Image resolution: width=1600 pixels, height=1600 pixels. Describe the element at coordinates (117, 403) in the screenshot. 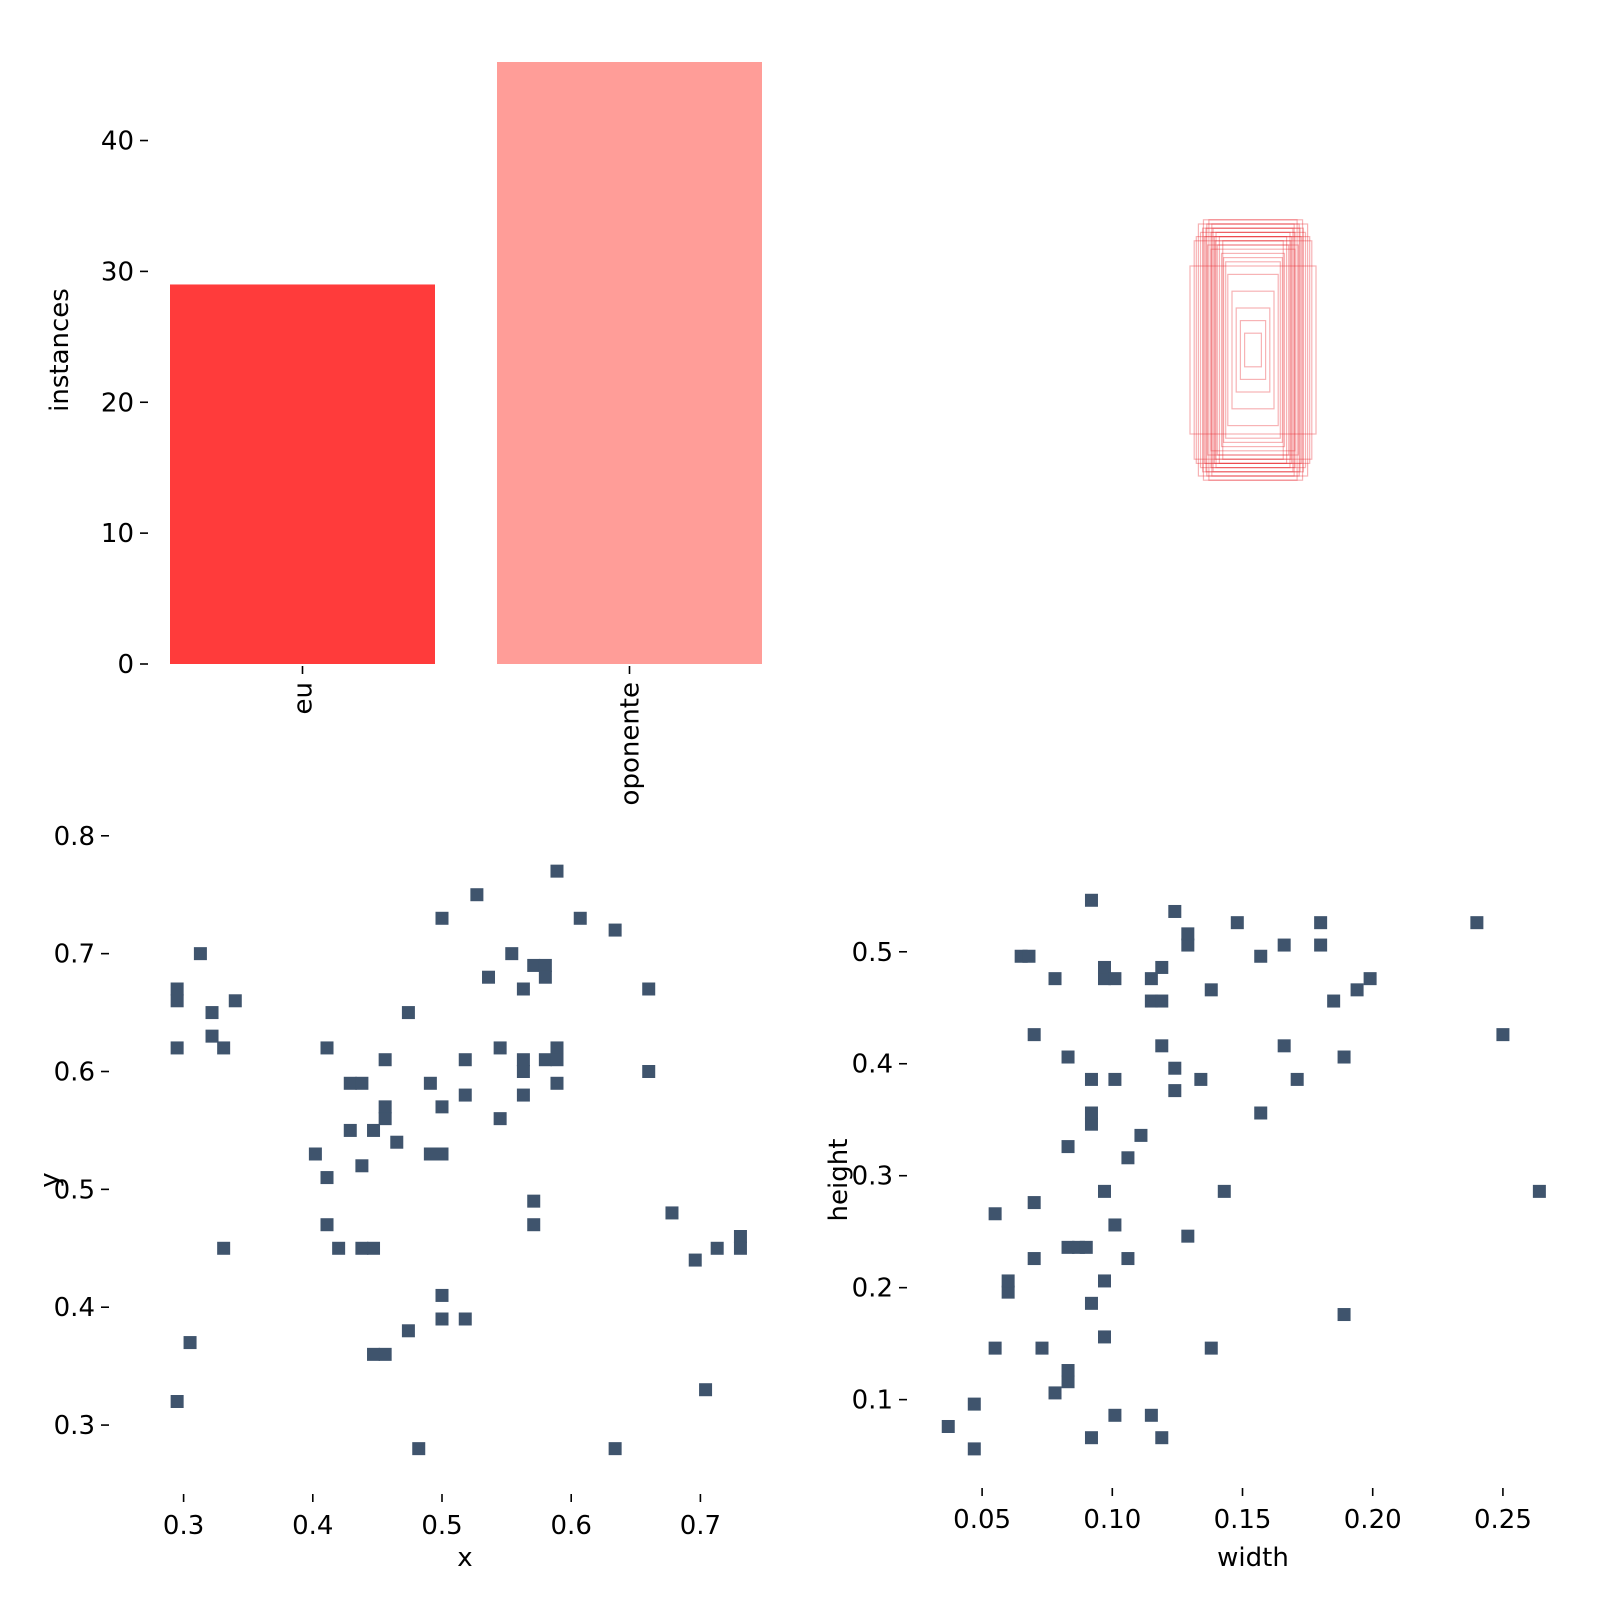

I see `y-tick-label: 20` at that location.